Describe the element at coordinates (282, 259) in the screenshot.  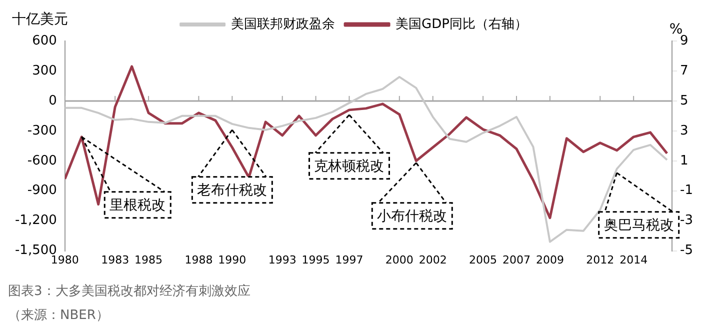
I see `x-tick-label: 1993` at that location.